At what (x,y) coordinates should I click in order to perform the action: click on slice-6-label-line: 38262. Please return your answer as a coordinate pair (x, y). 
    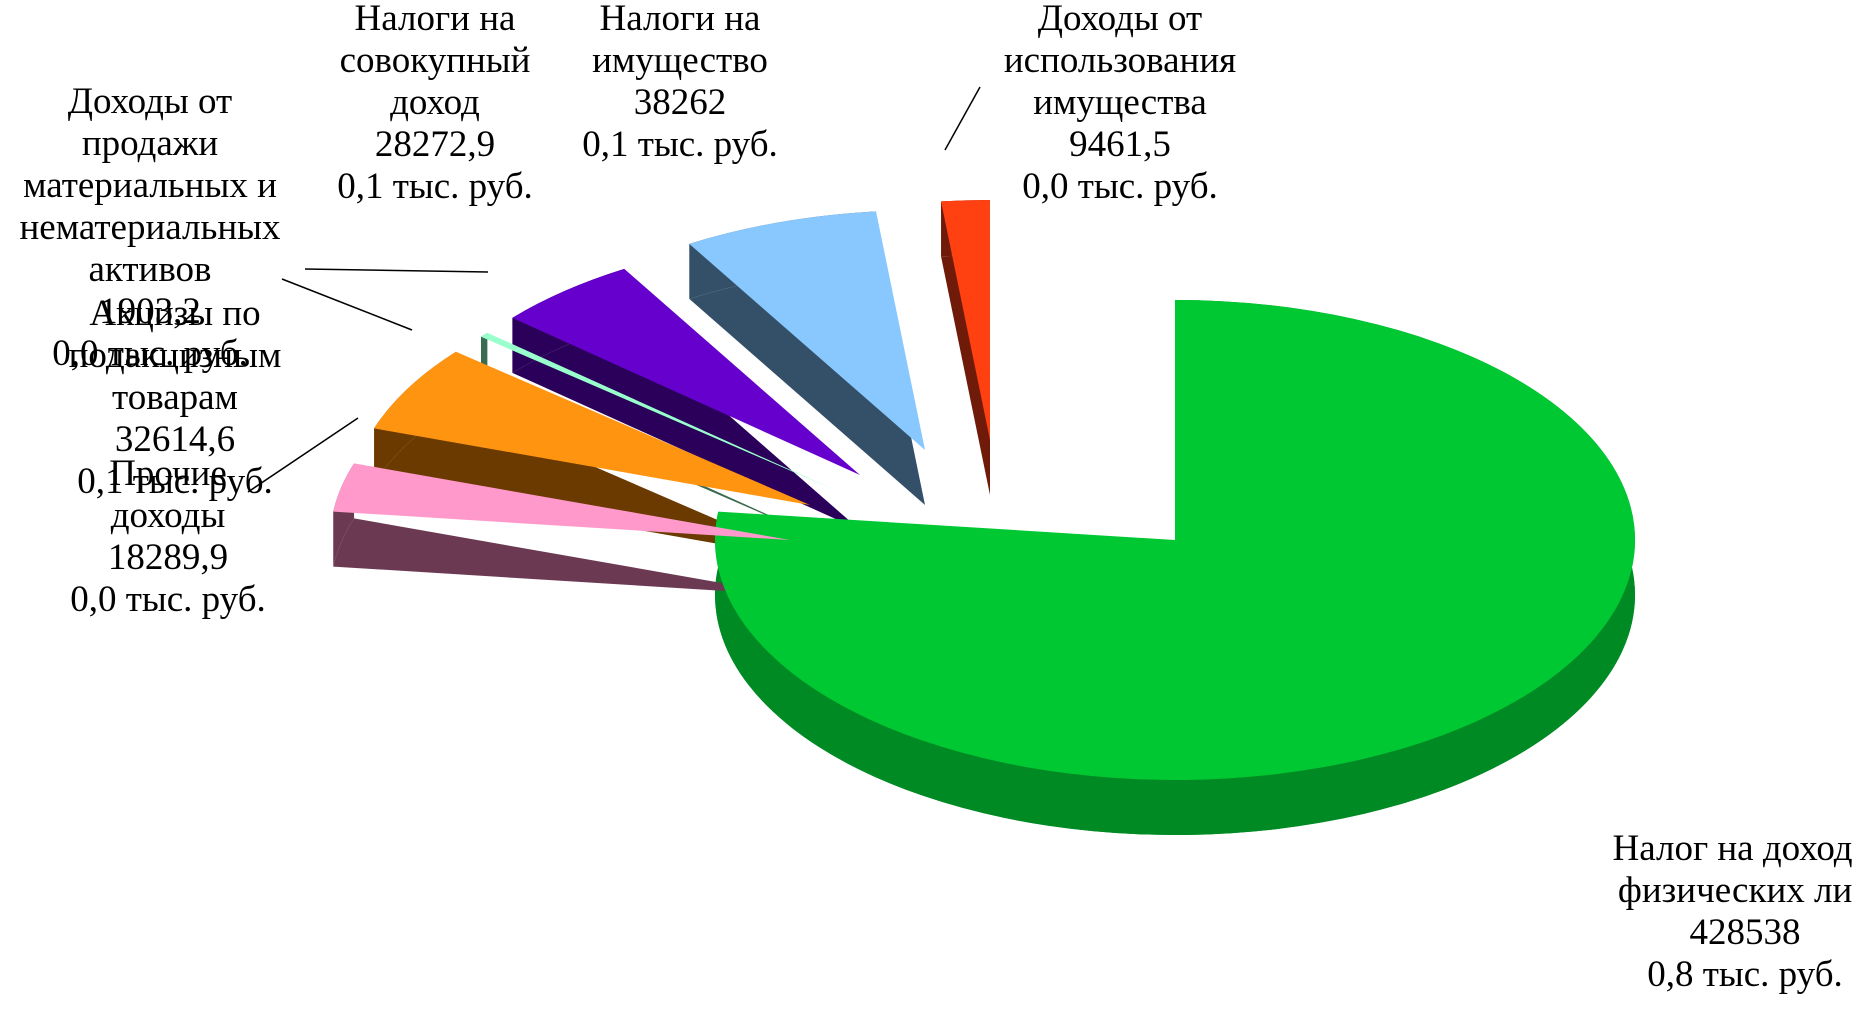
    Looking at the image, I should click on (680, 102).